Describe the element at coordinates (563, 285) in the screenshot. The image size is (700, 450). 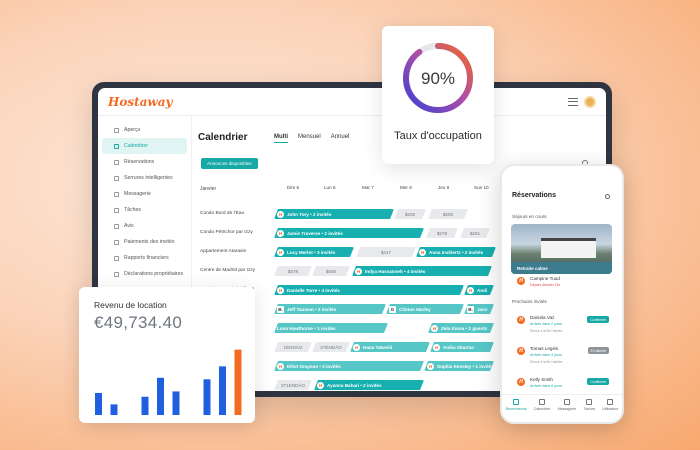
I see `current-guest-row: H Campine Tuud Départ demain 11h` at that location.